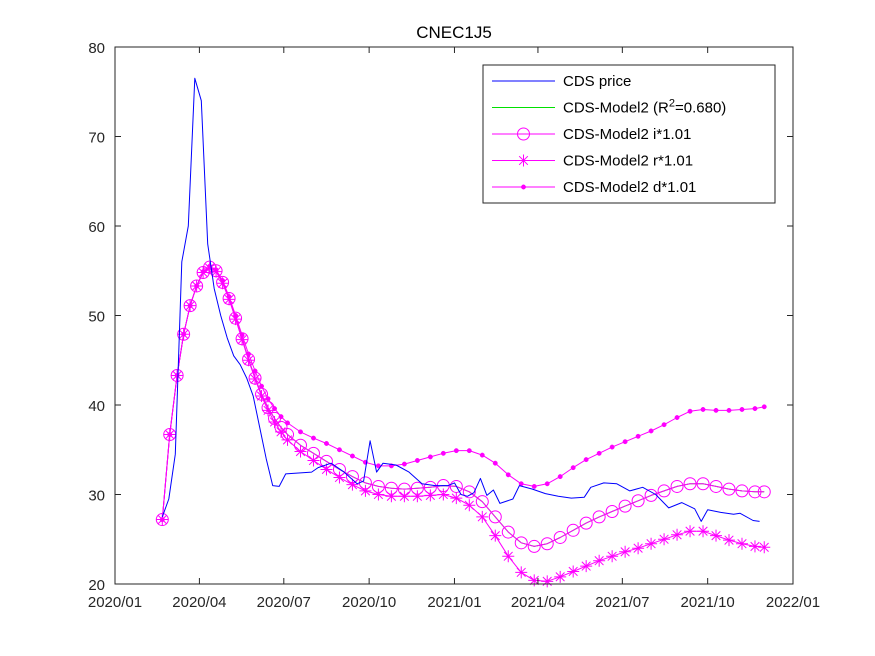  I want to click on x-tick-label: 2020/07, so click(284, 602).